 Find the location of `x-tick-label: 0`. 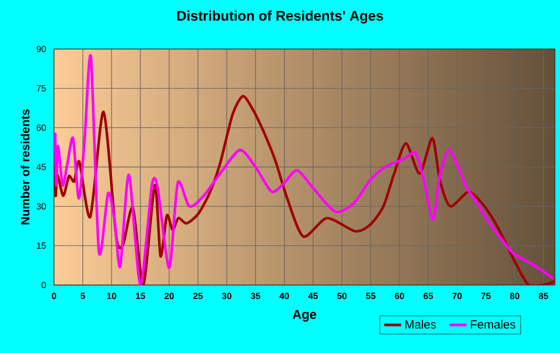

x-tick-label: 0 is located at coordinates (54, 296).